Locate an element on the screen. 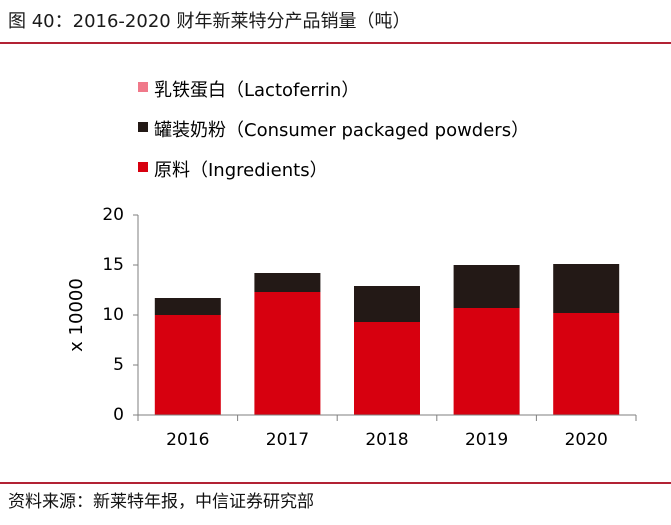  title-divider is located at coordinates (335, 43).